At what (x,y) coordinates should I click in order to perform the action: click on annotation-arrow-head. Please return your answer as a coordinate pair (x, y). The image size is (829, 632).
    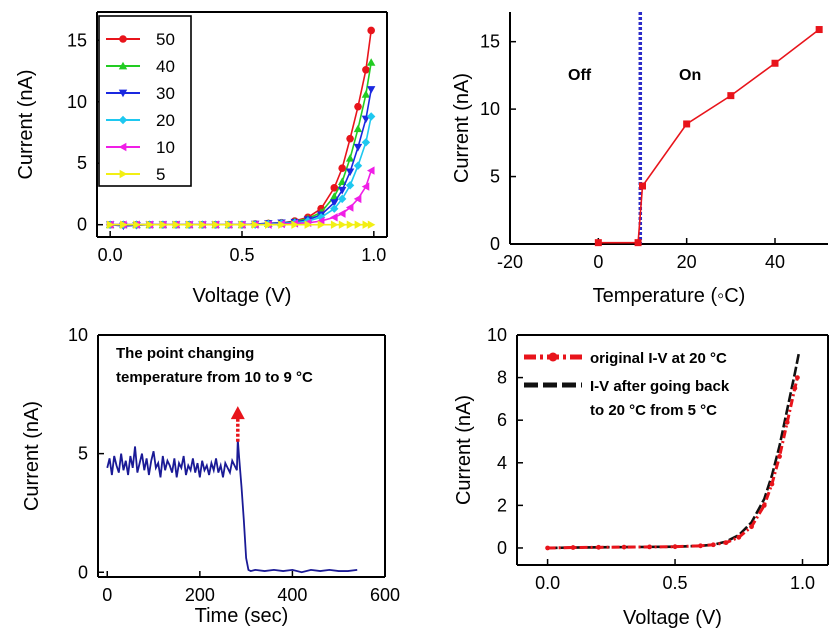
    Looking at the image, I should click on (237, 413).